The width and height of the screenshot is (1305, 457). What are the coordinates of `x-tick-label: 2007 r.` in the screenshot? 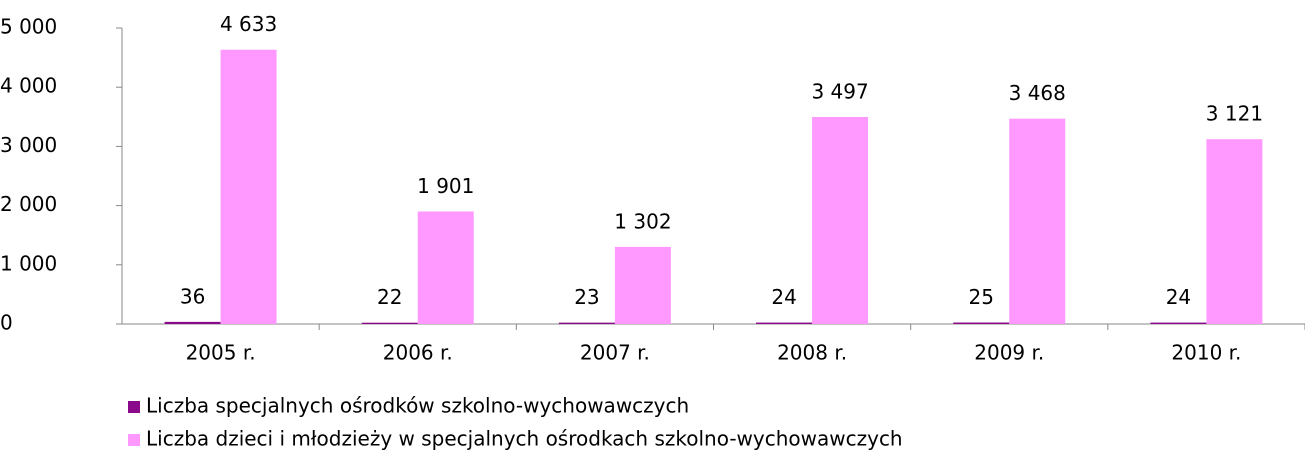 It's located at (615, 353).